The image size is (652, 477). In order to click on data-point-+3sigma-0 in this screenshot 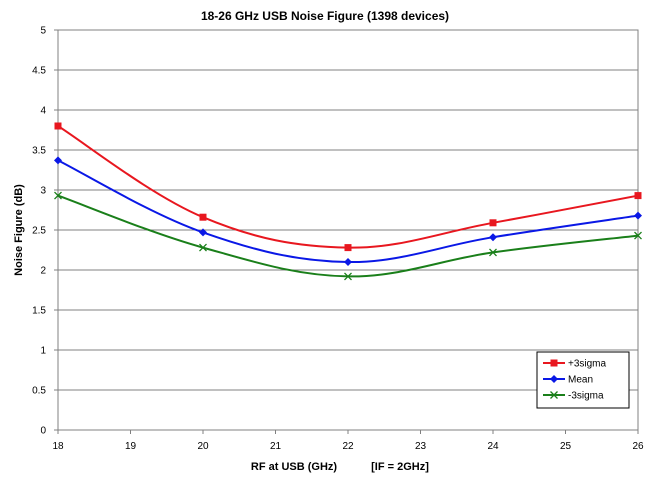, I will do `click(58, 126)`.